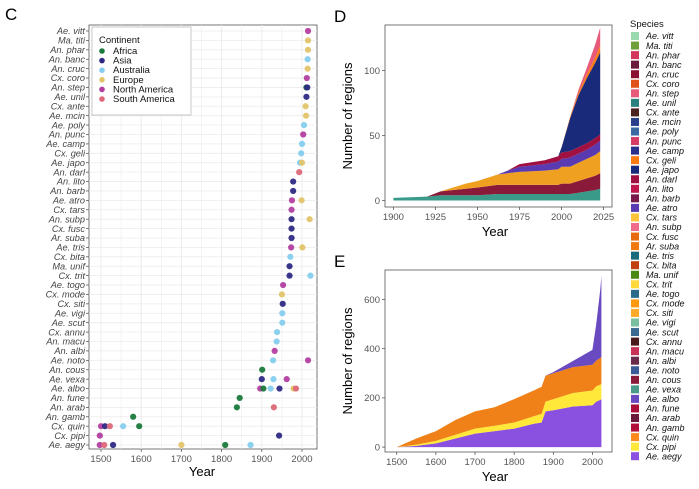 This screenshot has height=489, width=699. Describe the element at coordinates (68, 78) in the screenshot. I see `y-tick-label-species: Cx. coro` at that location.